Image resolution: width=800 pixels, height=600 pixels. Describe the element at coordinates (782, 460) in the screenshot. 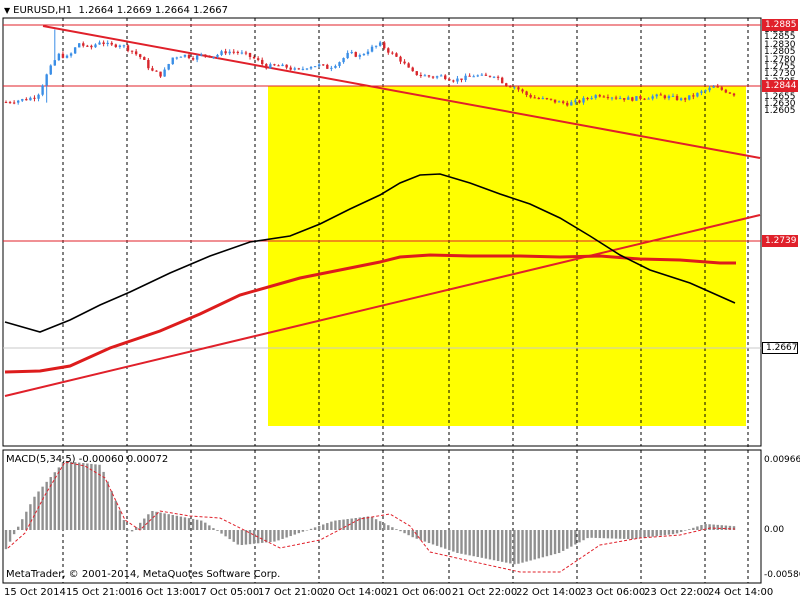

I see `macd-tick-label: 0.00966` at that location.